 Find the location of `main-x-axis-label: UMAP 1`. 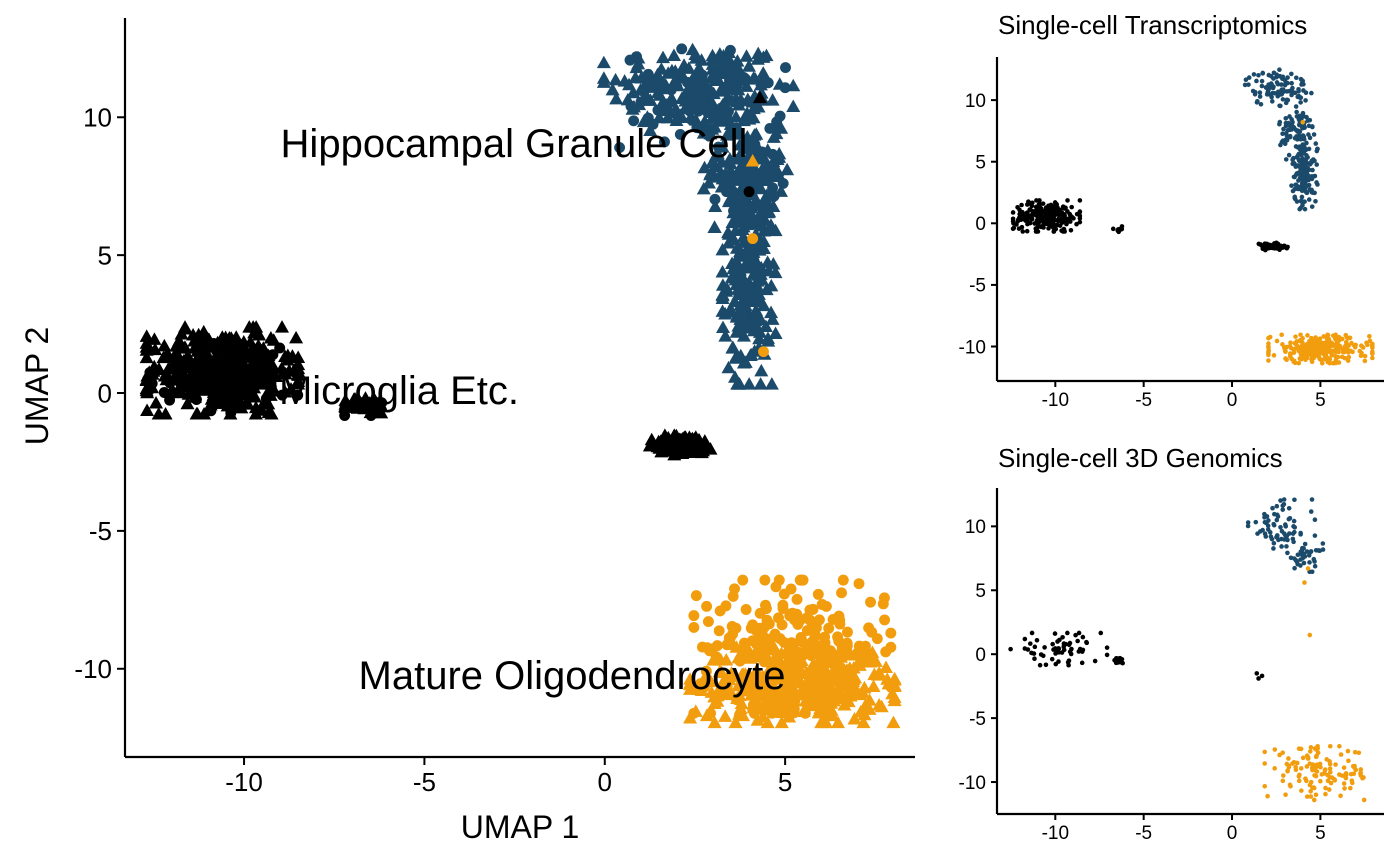

main-x-axis-label: UMAP 1 is located at coordinates (520, 827).